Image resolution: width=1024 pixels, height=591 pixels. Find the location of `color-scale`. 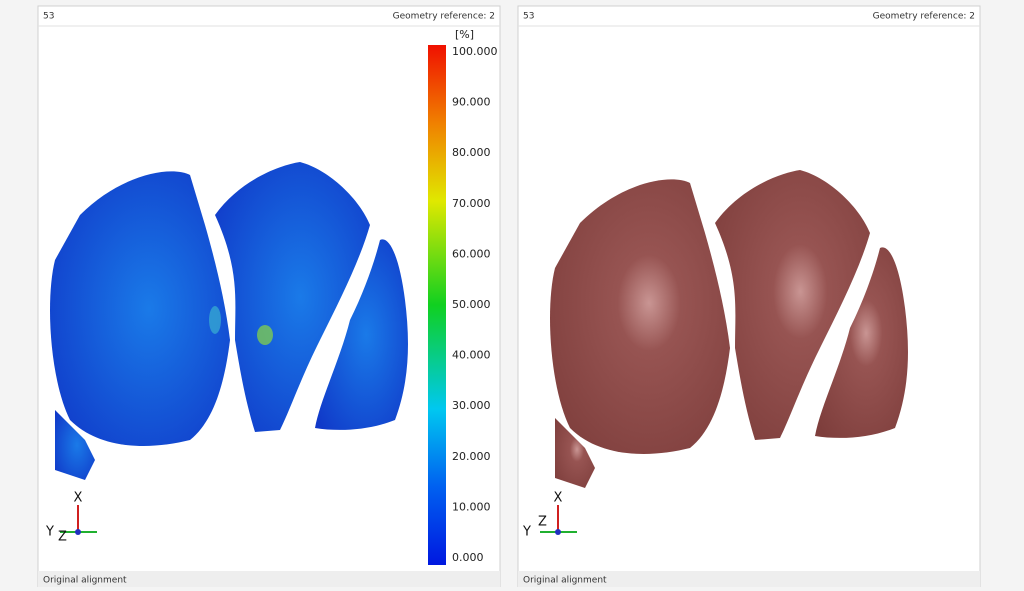

color-scale is located at coordinates (437, 305).